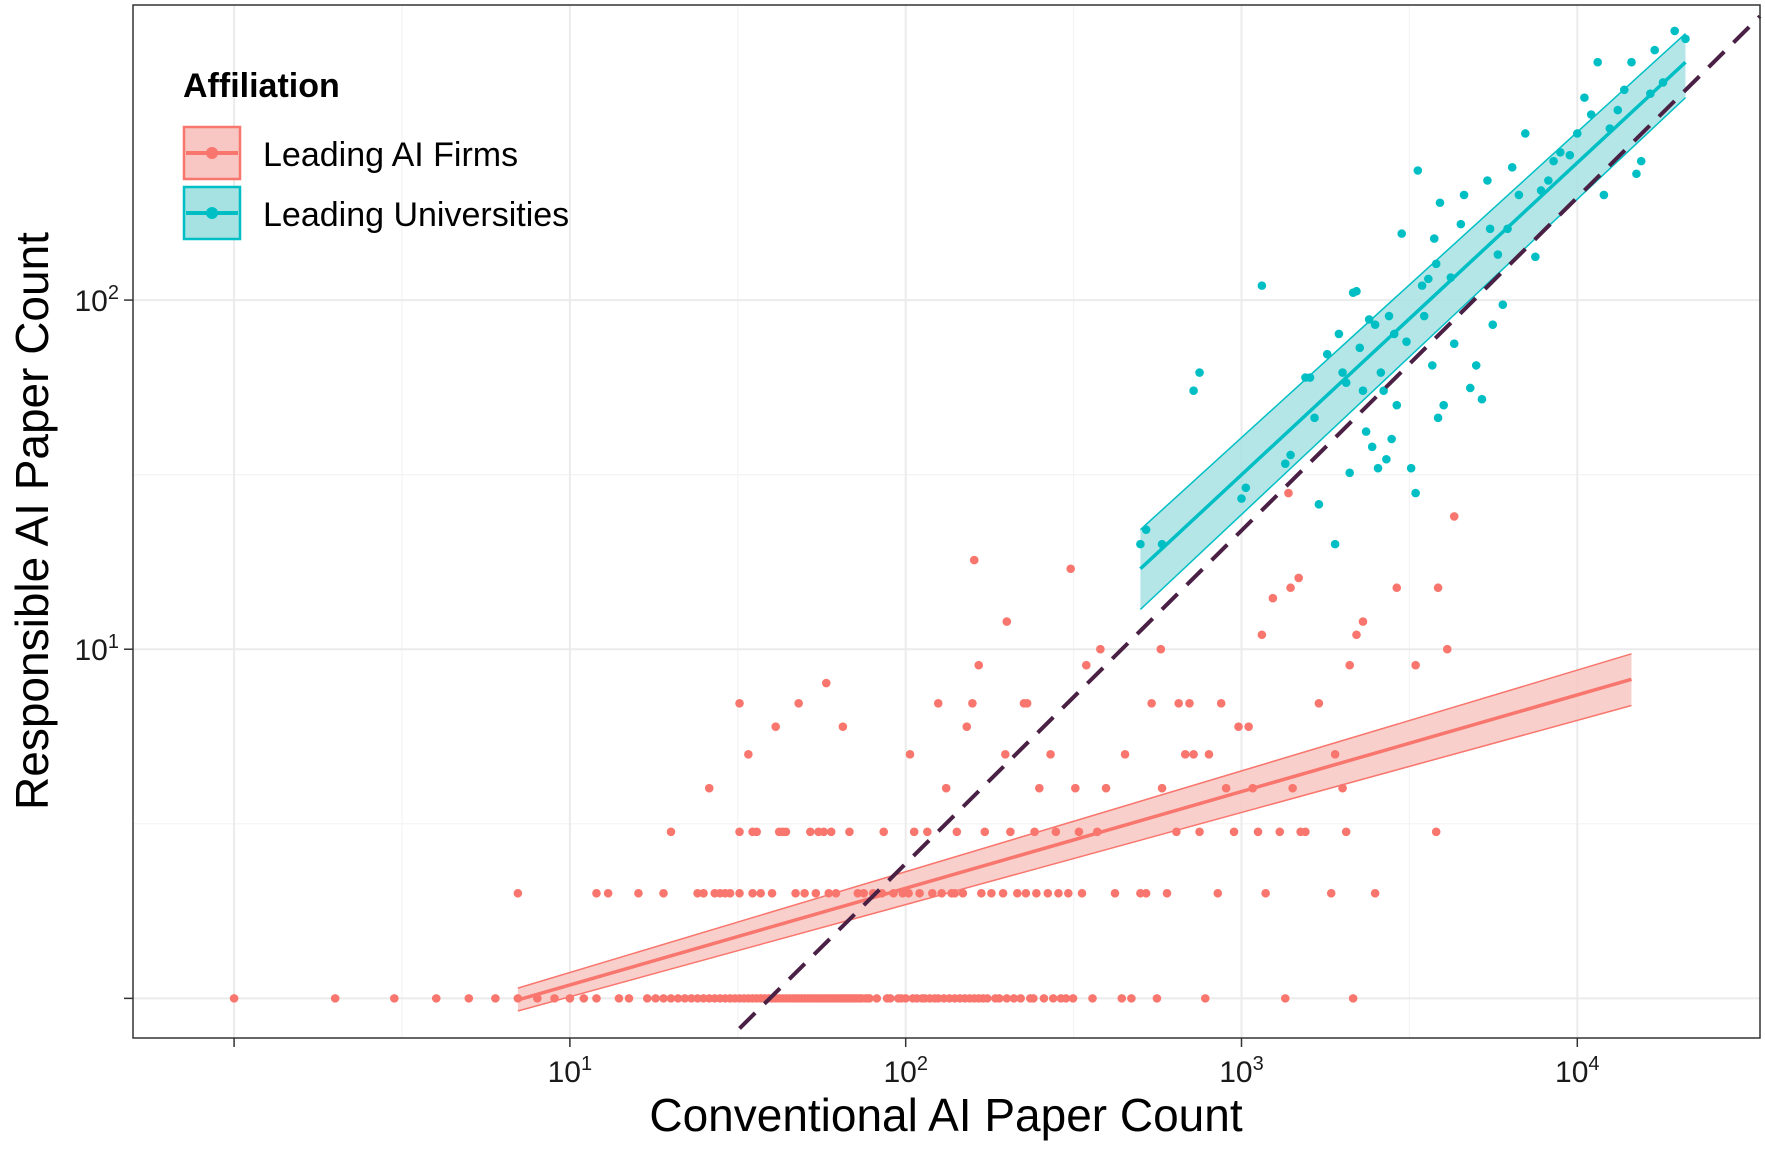 The width and height of the screenshot is (1765, 1149). What do you see at coordinates (570, 1071) in the screenshot?
I see `x-tick-label: 10¹` at bounding box center [570, 1071].